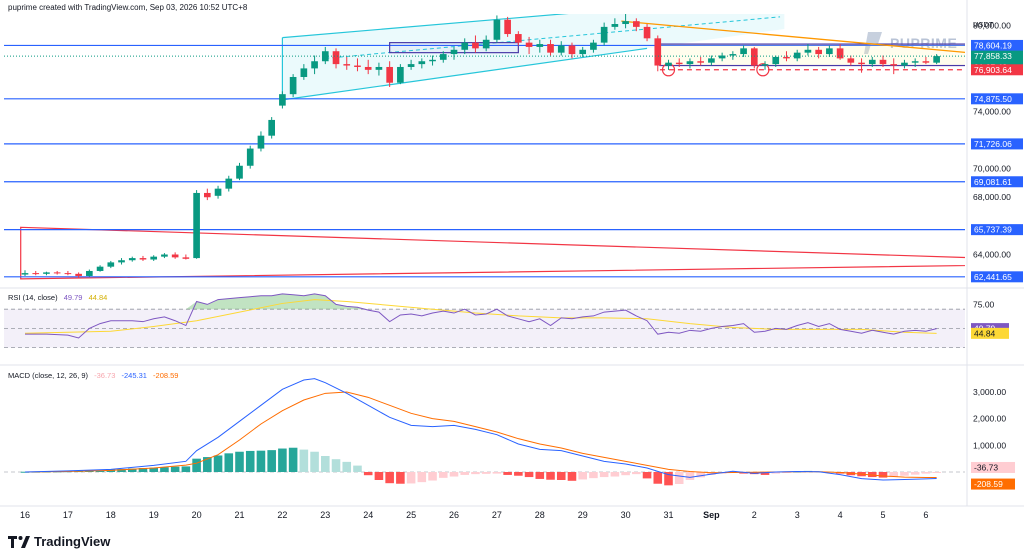  I want to click on rsi-ma-value-badge-bg, so click(990, 333).